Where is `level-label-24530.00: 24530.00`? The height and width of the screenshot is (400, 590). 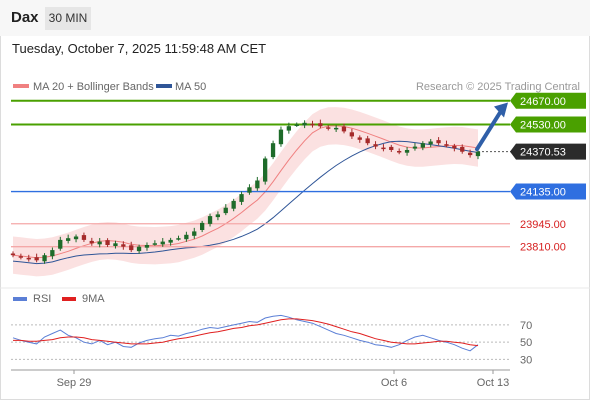
level-label-24530.00: 24530.00 is located at coordinates (543, 126).